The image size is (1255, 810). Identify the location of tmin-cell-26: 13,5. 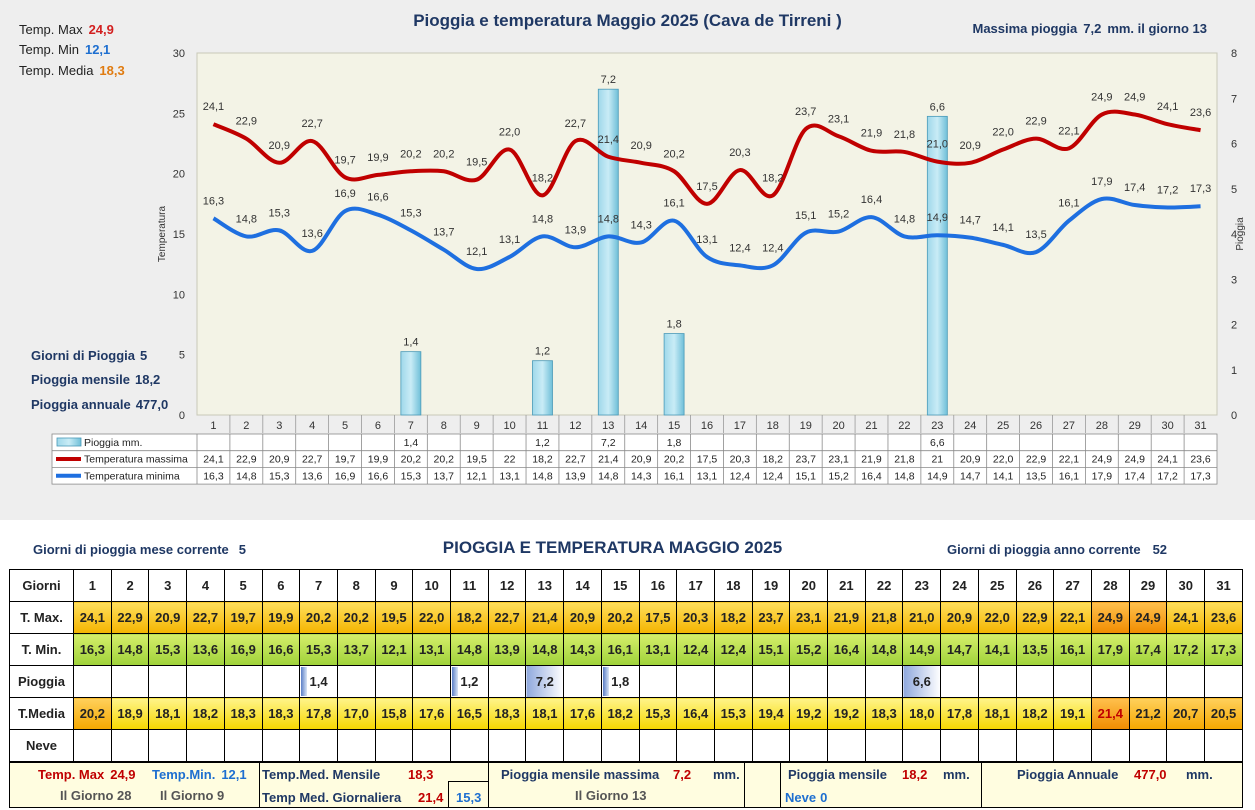
(1035, 649).